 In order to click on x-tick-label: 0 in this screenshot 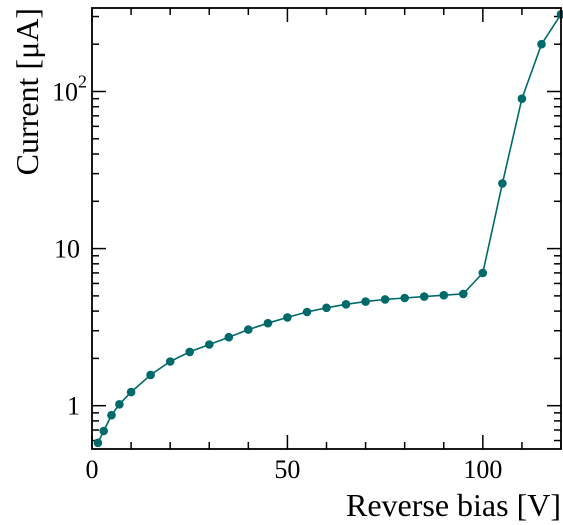, I will do `click(92, 469)`.